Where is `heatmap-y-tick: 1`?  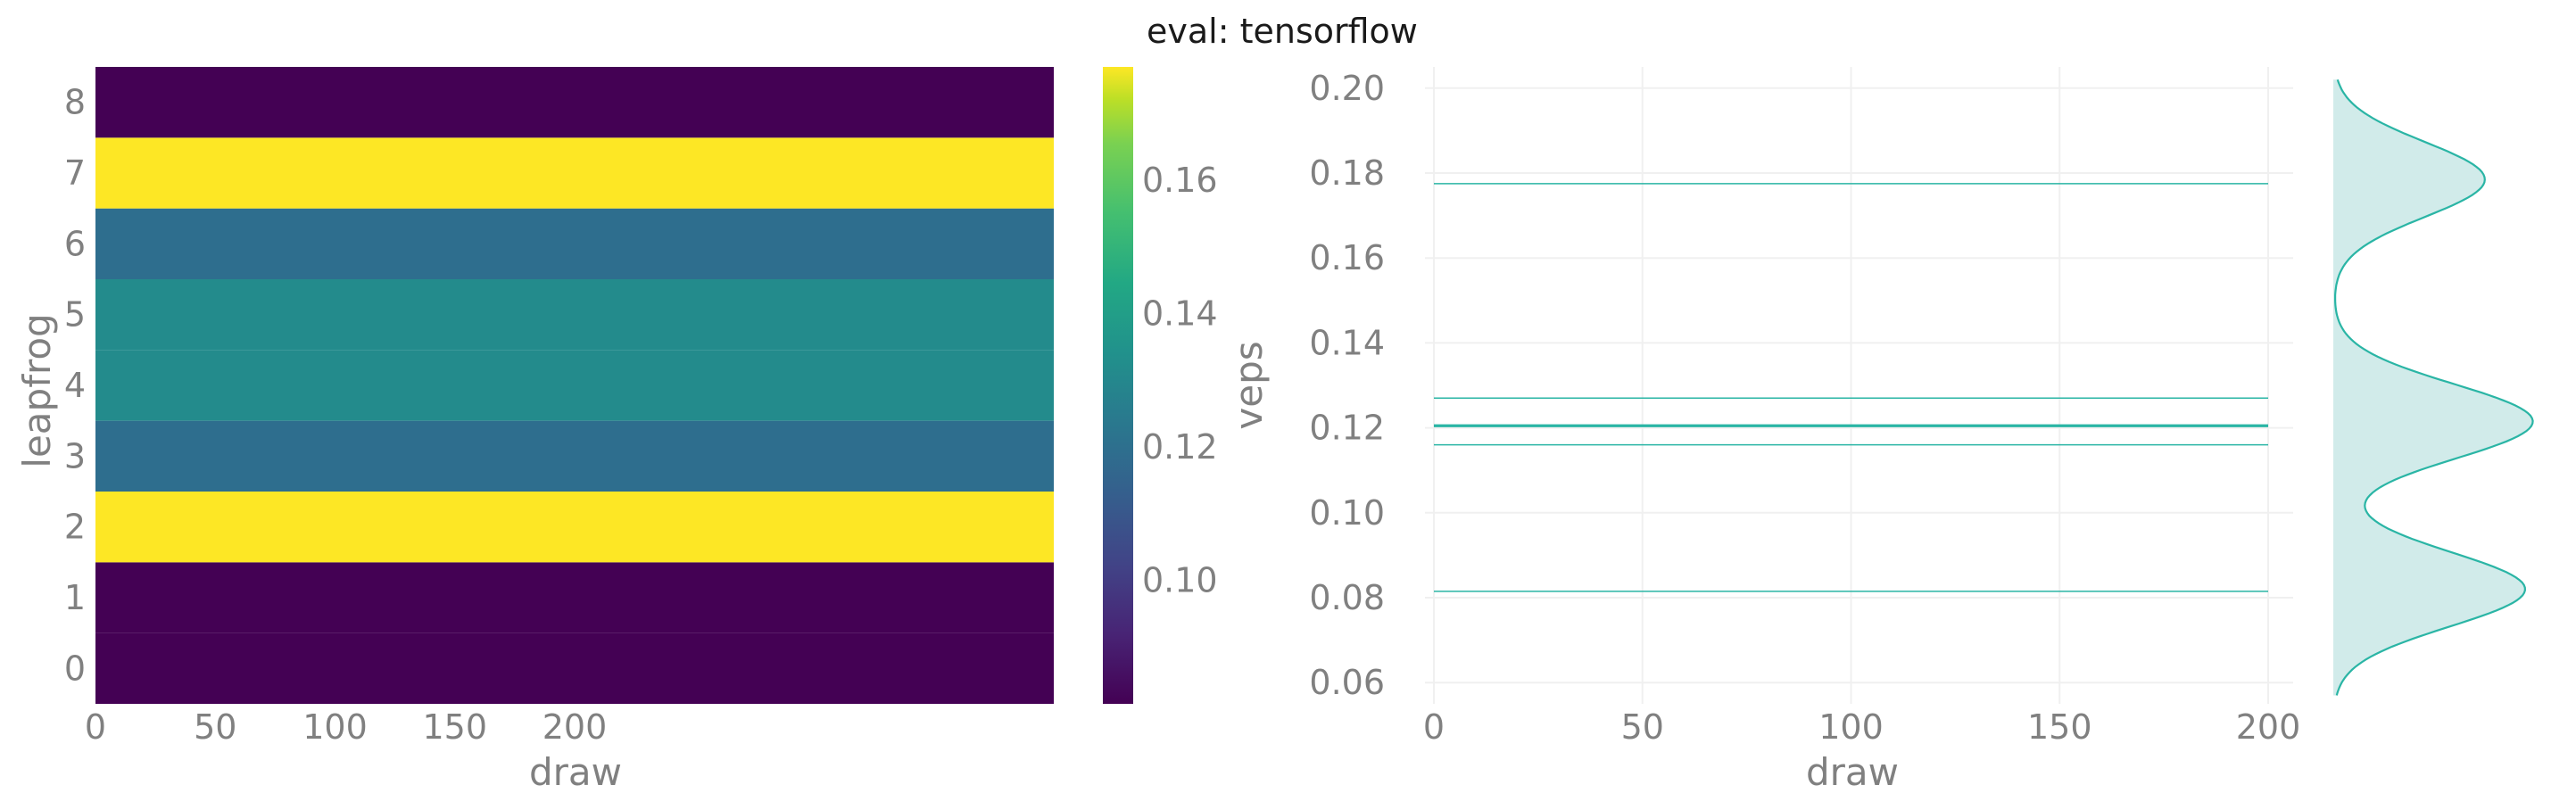 heatmap-y-tick: 1 is located at coordinates (75, 597).